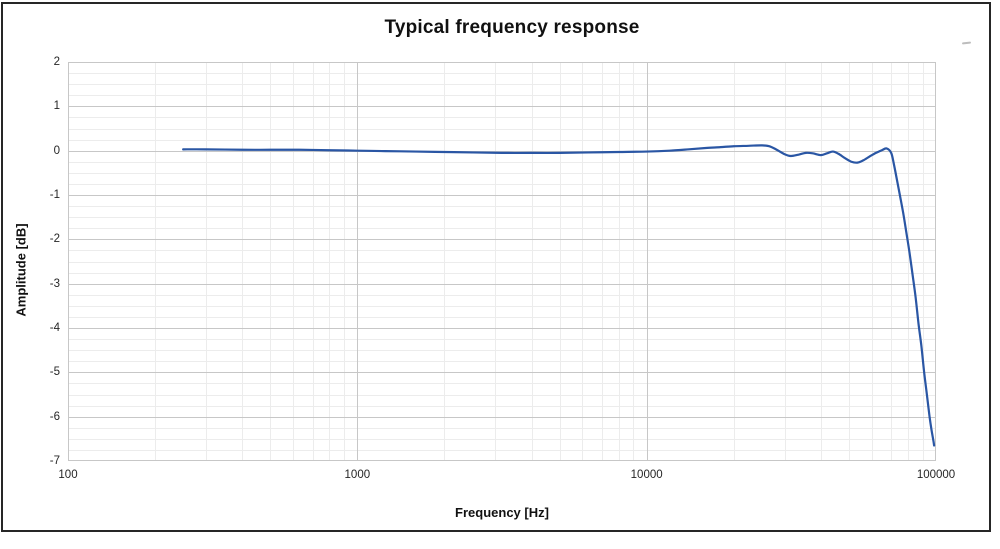 The width and height of the screenshot is (1000, 549). What do you see at coordinates (512, 27) in the screenshot?
I see `chart-title: Typical frequency response` at bounding box center [512, 27].